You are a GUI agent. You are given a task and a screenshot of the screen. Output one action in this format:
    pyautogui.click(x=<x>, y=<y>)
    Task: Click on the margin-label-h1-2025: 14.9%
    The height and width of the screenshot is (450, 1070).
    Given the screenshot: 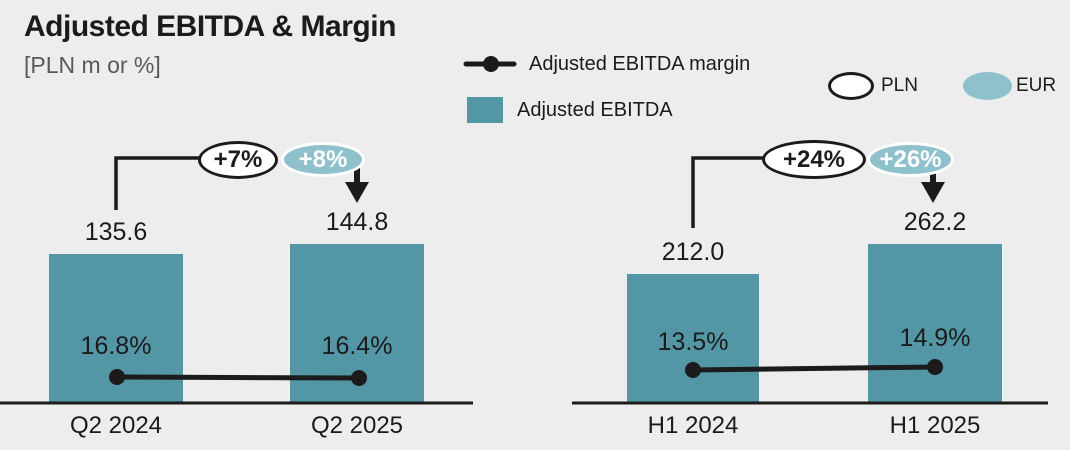 What is the action you would take?
    pyautogui.click(x=935, y=338)
    